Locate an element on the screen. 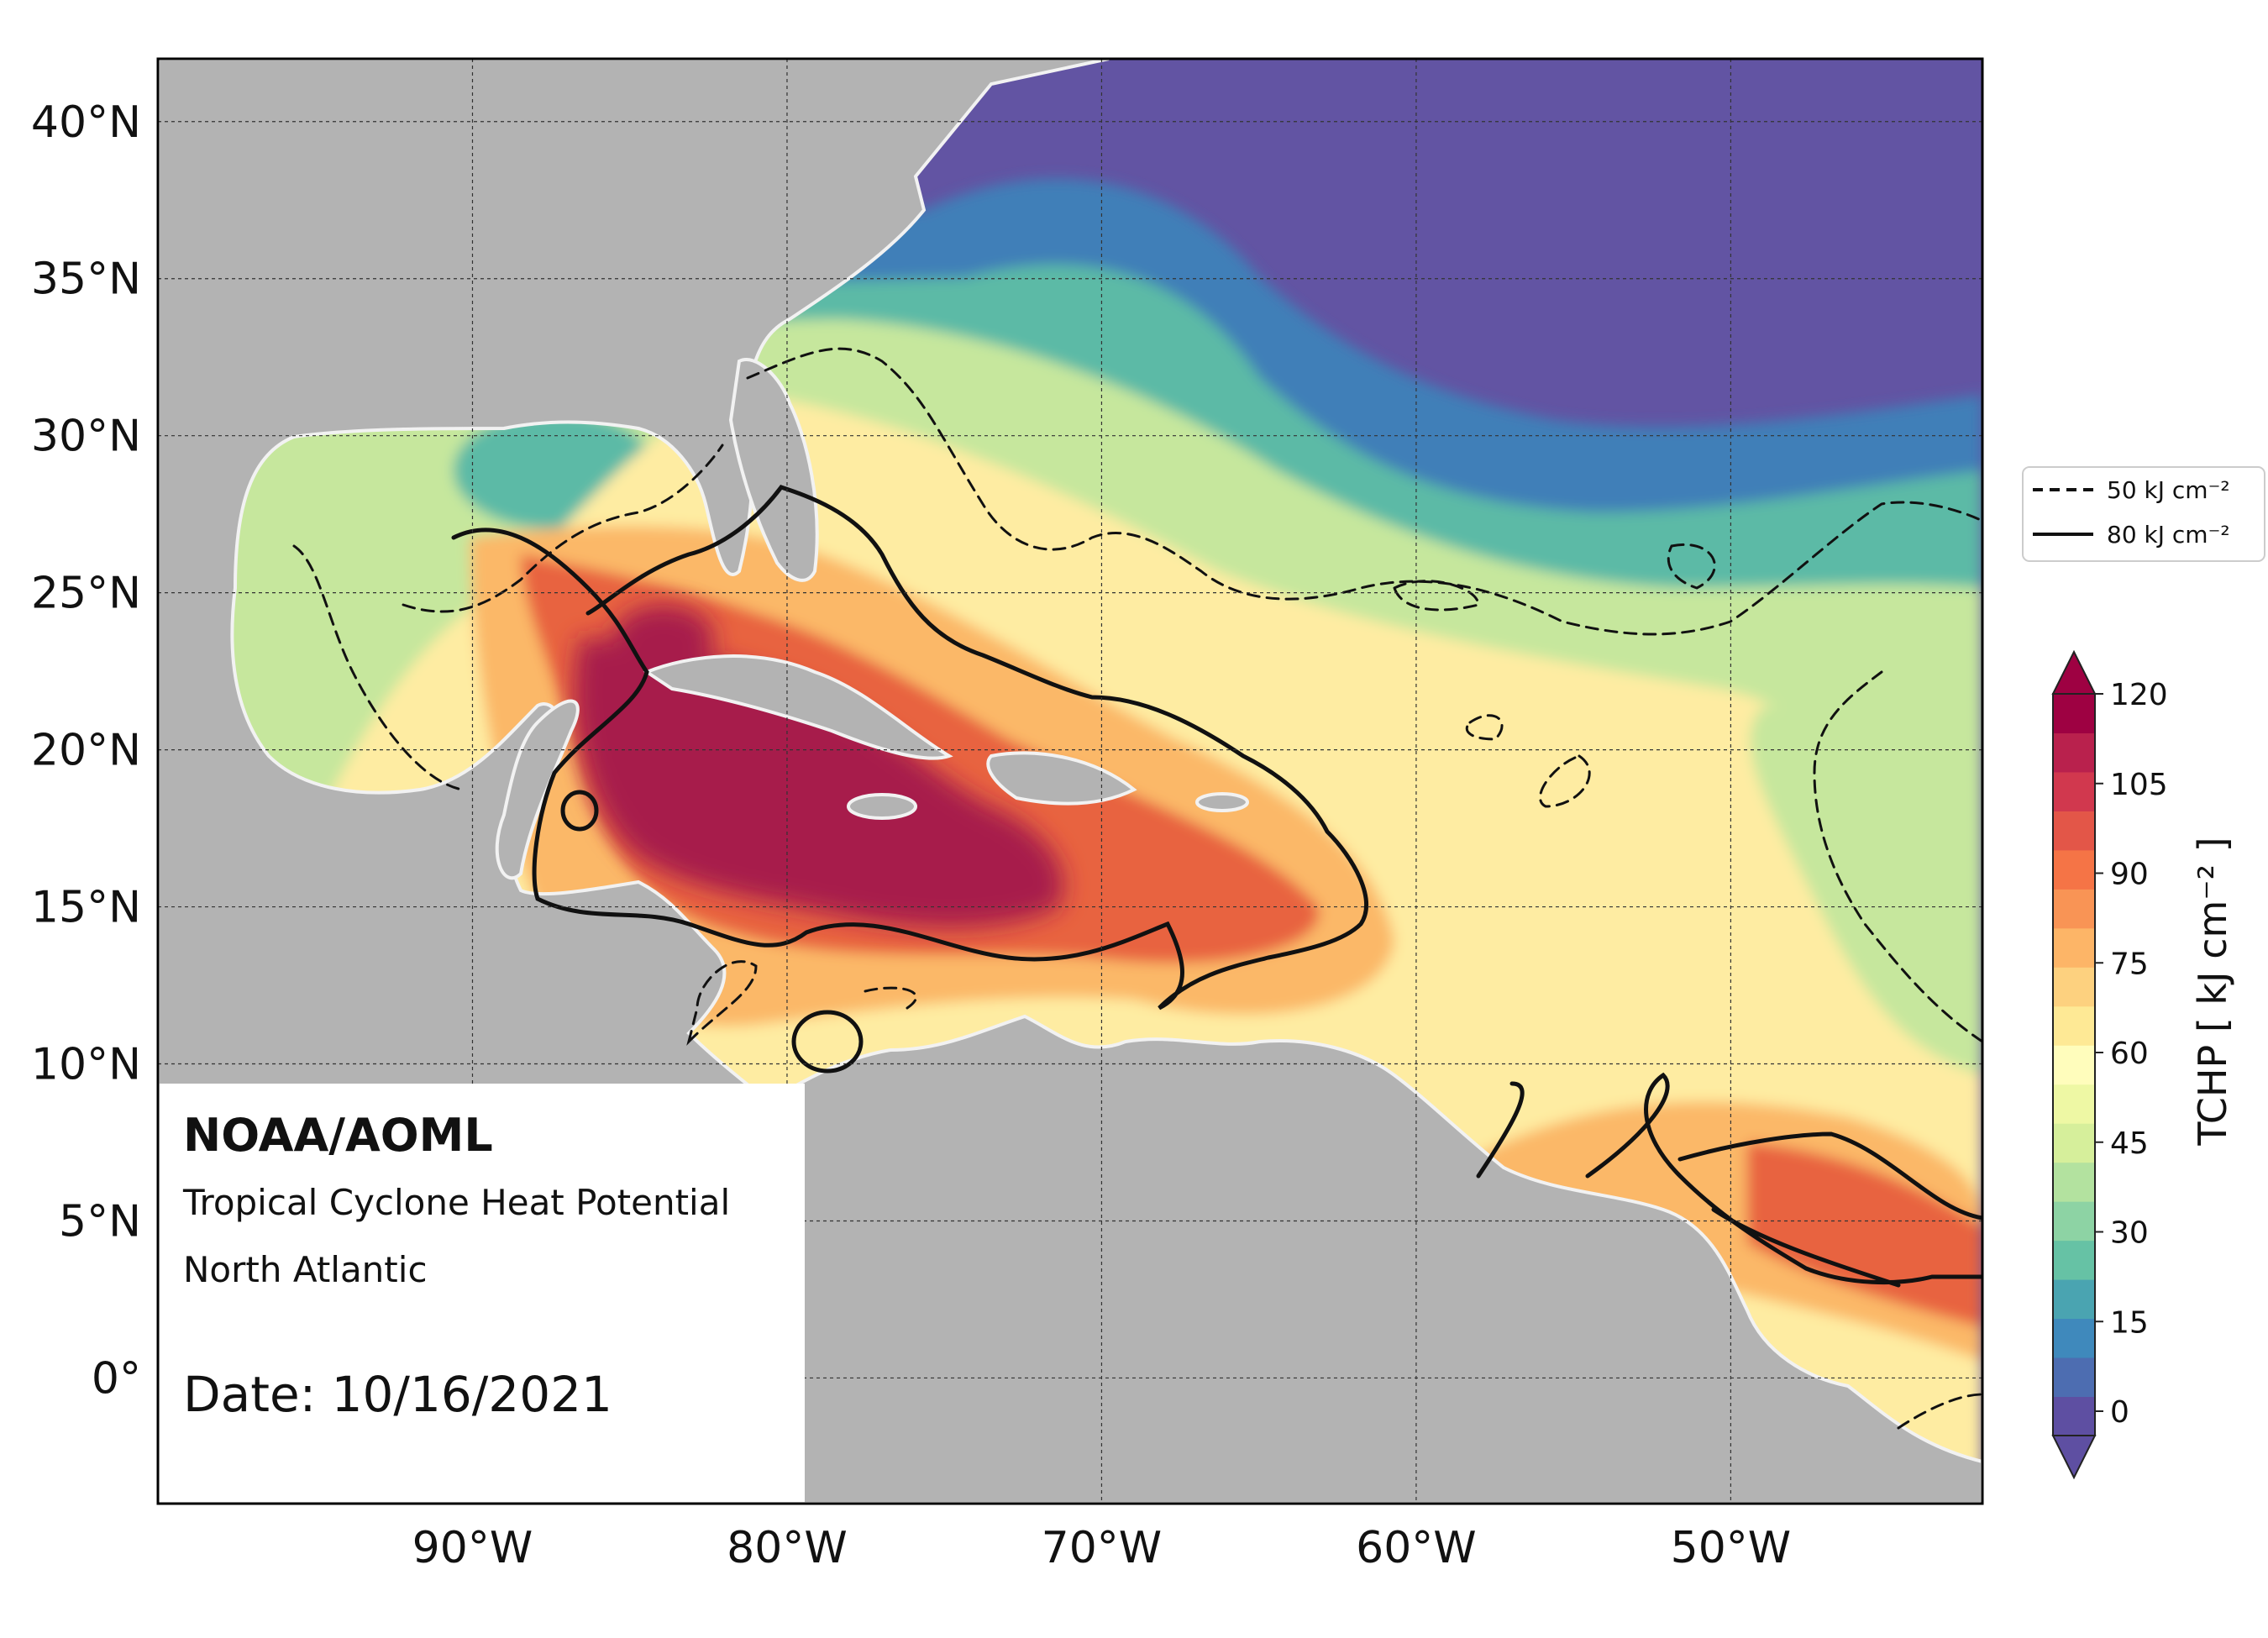 This screenshot has height=1638, width=2268. region-title: North Atlantic is located at coordinates (305, 1269).